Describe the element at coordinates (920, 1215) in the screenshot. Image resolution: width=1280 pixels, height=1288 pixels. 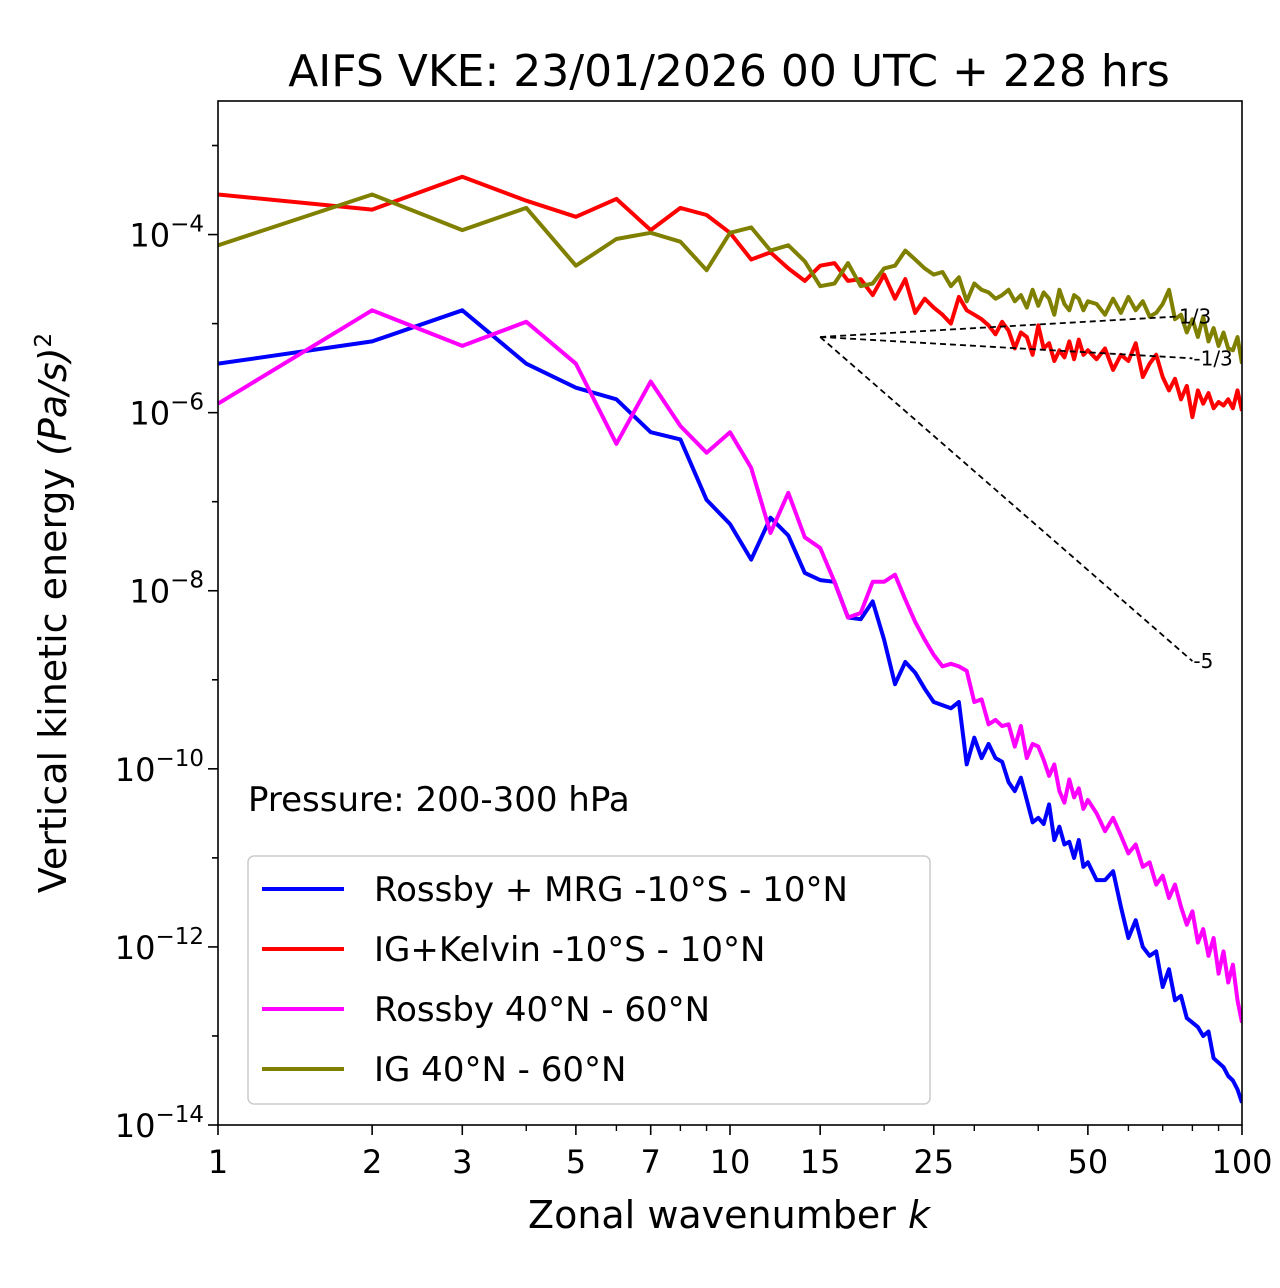
I see `x-axis-label-var: k` at that location.